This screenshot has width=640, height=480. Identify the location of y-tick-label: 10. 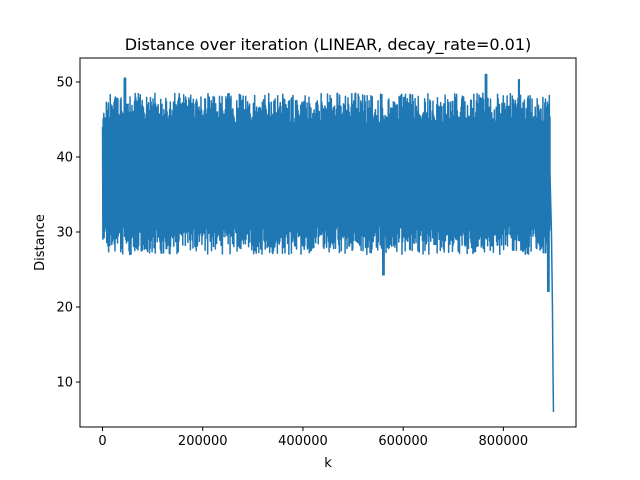
(64, 383).